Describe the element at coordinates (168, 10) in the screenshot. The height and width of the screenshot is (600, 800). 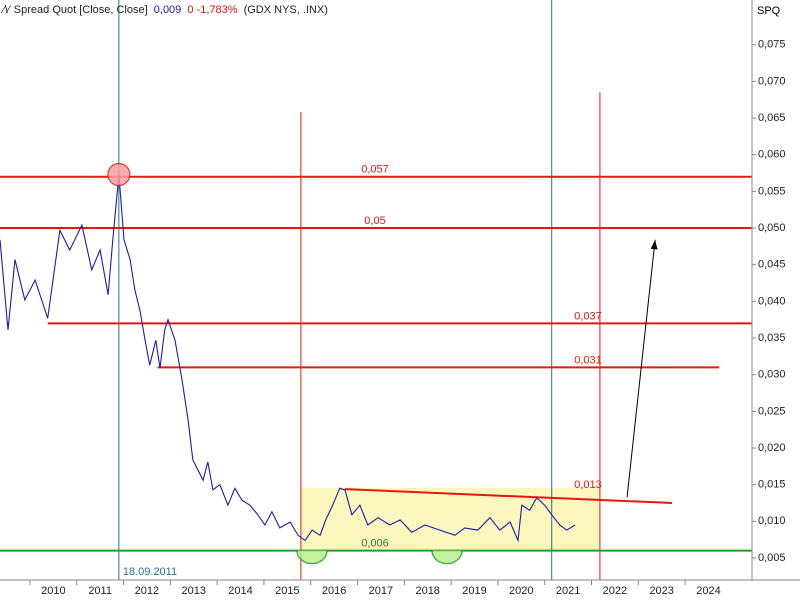
I see `header-last: 0,009` at that location.